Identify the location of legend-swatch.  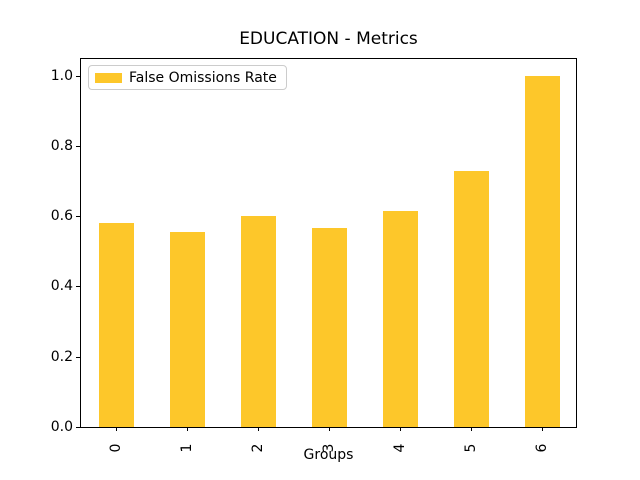
(108, 77).